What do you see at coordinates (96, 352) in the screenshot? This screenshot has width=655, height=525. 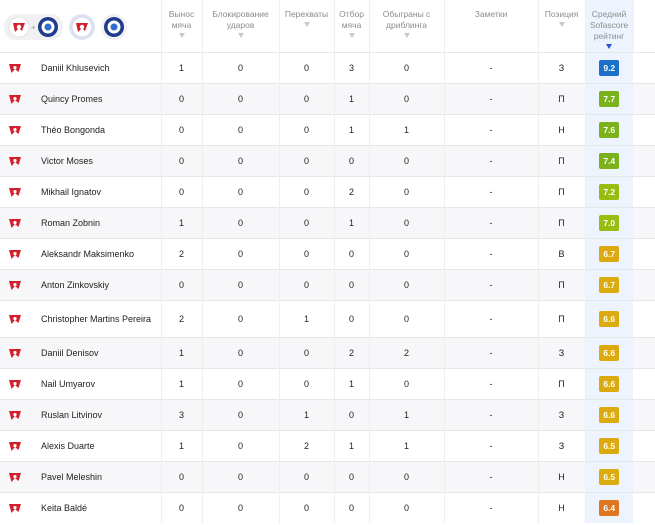 I see `player-name: Daniil Denisov` at bounding box center [96, 352].